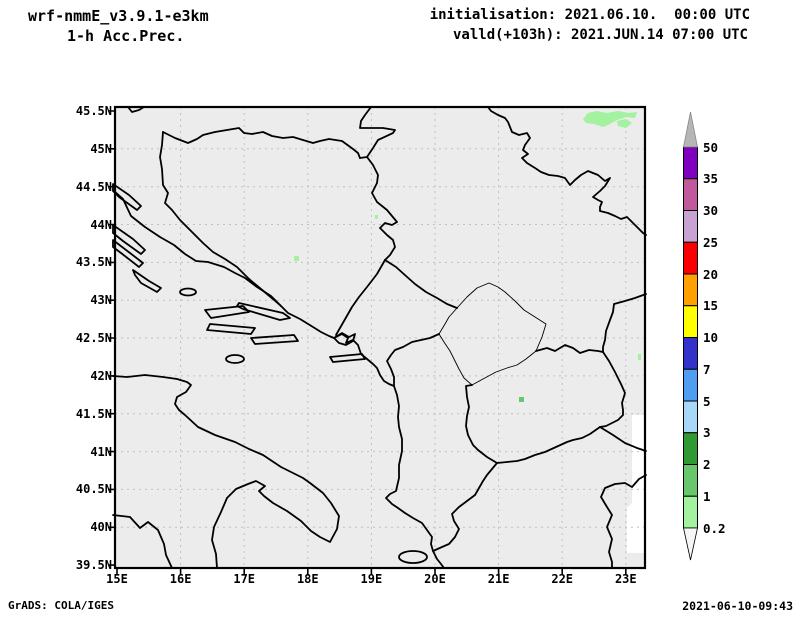  What do you see at coordinates (569, 349) in the screenshot?
I see `border-serbia-macedonia` at bounding box center [569, 349].